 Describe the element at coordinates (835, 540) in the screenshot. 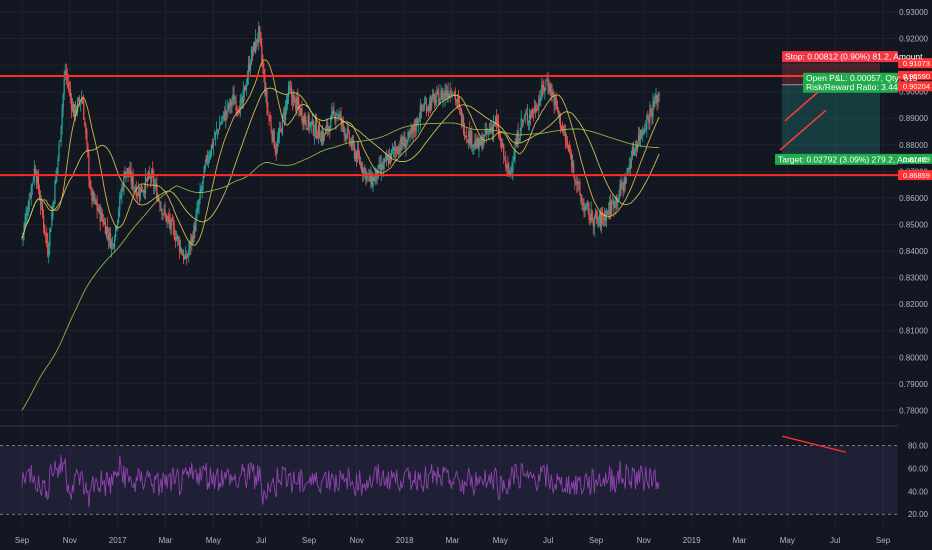

I see `x-tick-label: Jul` at that location.